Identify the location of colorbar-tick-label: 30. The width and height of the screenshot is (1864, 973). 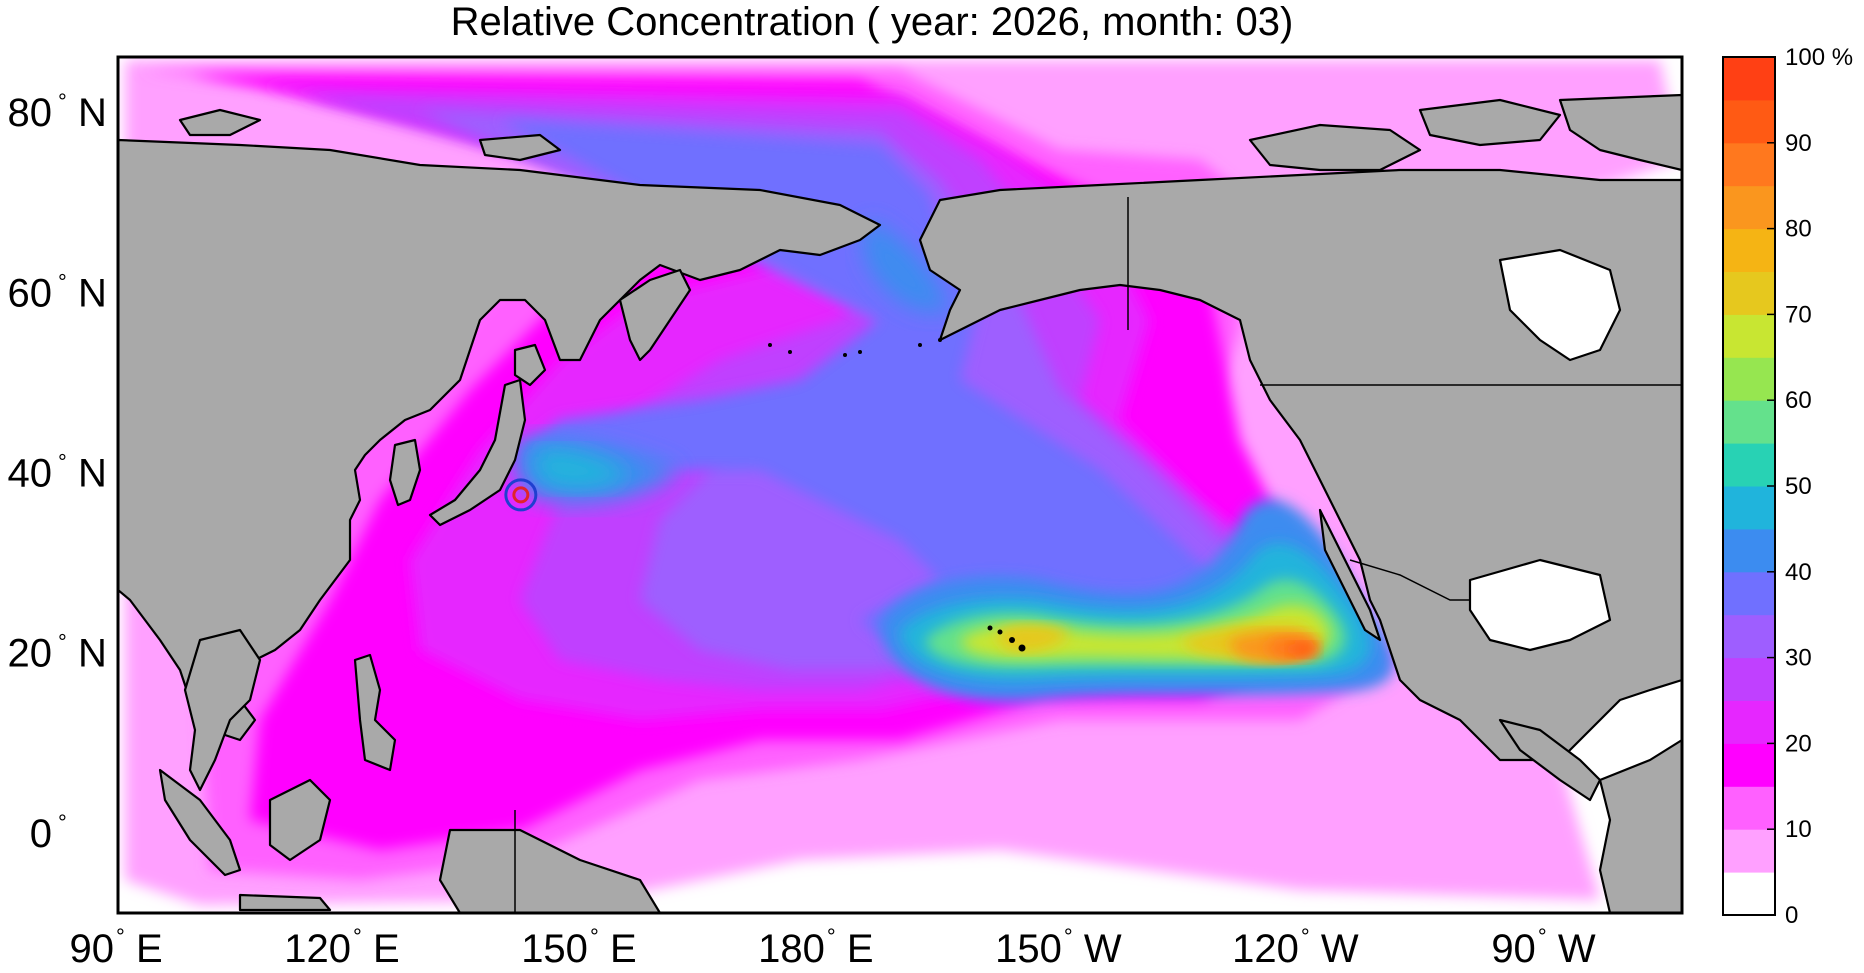
(1798, 658).